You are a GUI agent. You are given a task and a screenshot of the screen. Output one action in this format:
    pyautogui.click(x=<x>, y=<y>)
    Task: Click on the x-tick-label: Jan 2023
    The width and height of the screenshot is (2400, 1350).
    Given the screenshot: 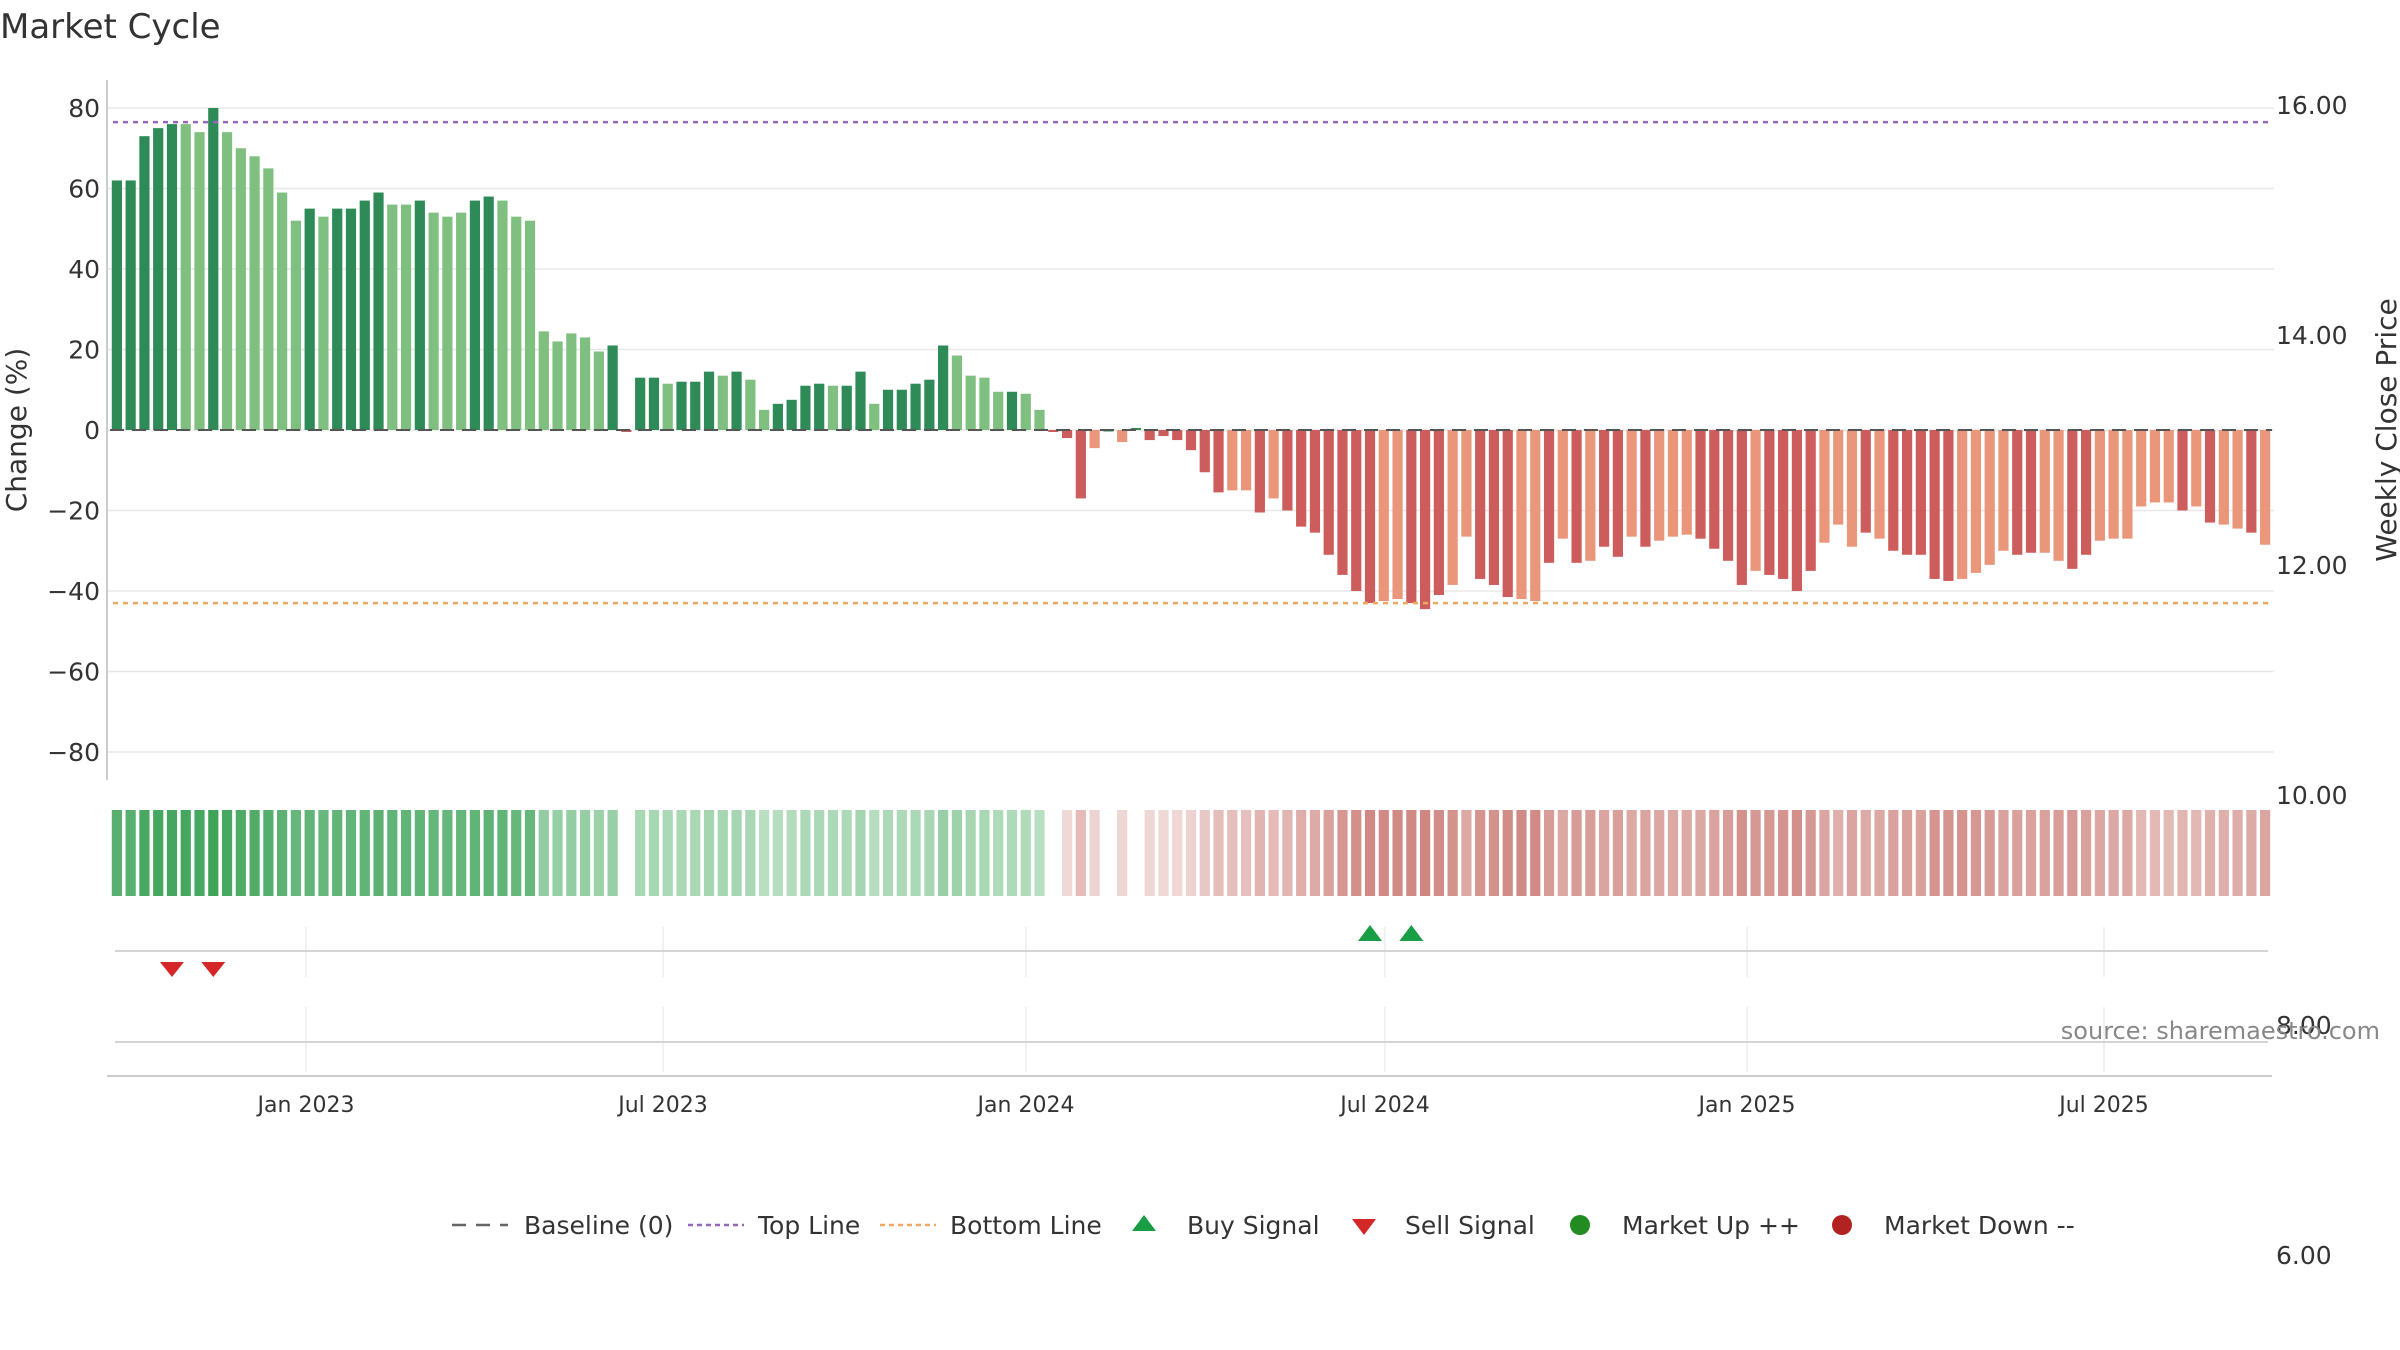 What is the action you would take?
    pyautogui.click(x=305, y=1105)
    